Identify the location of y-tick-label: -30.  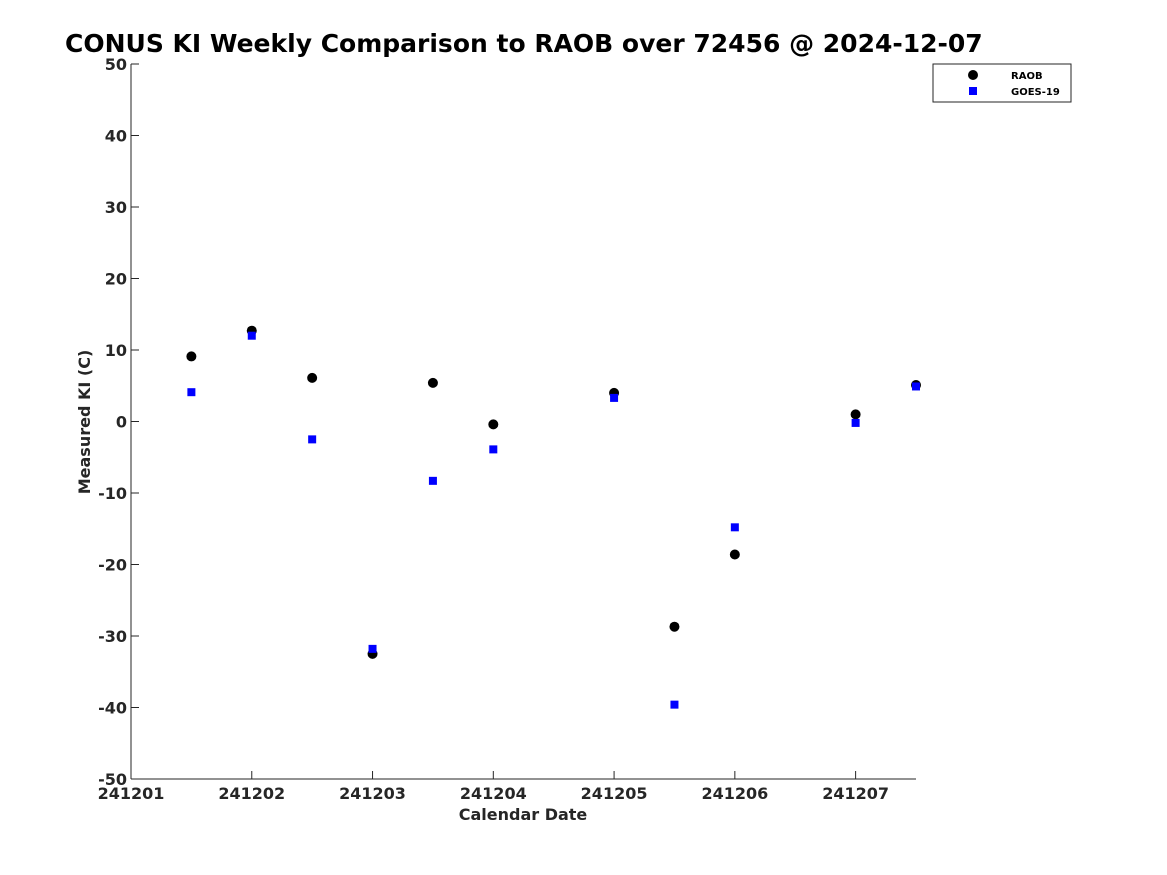
(112, 636).